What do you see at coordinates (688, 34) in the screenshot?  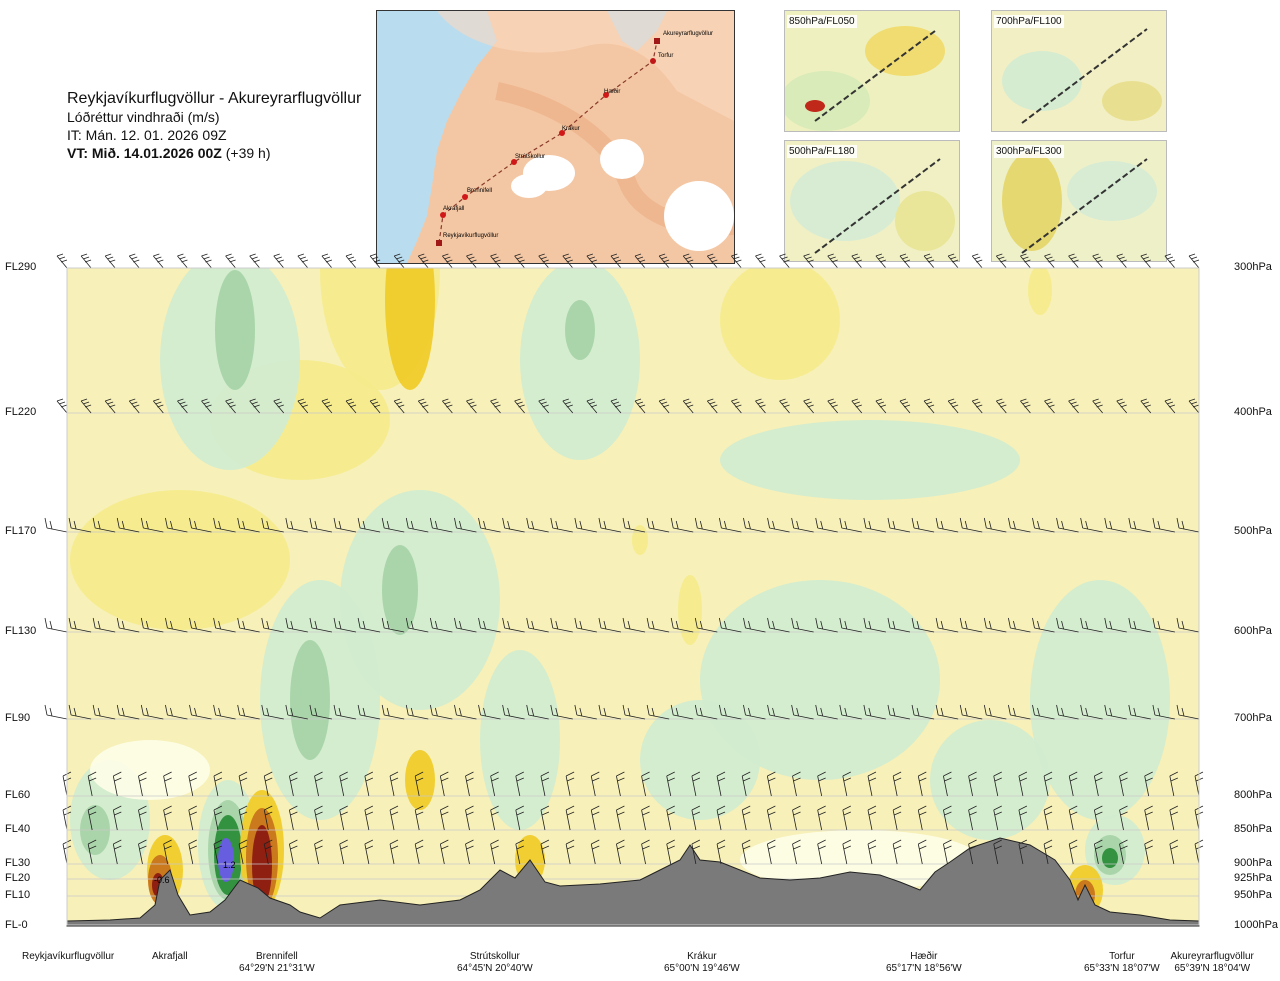 I see `waypoint-label: Akureyrarflugvöllur` at bounding box center [688, 34].